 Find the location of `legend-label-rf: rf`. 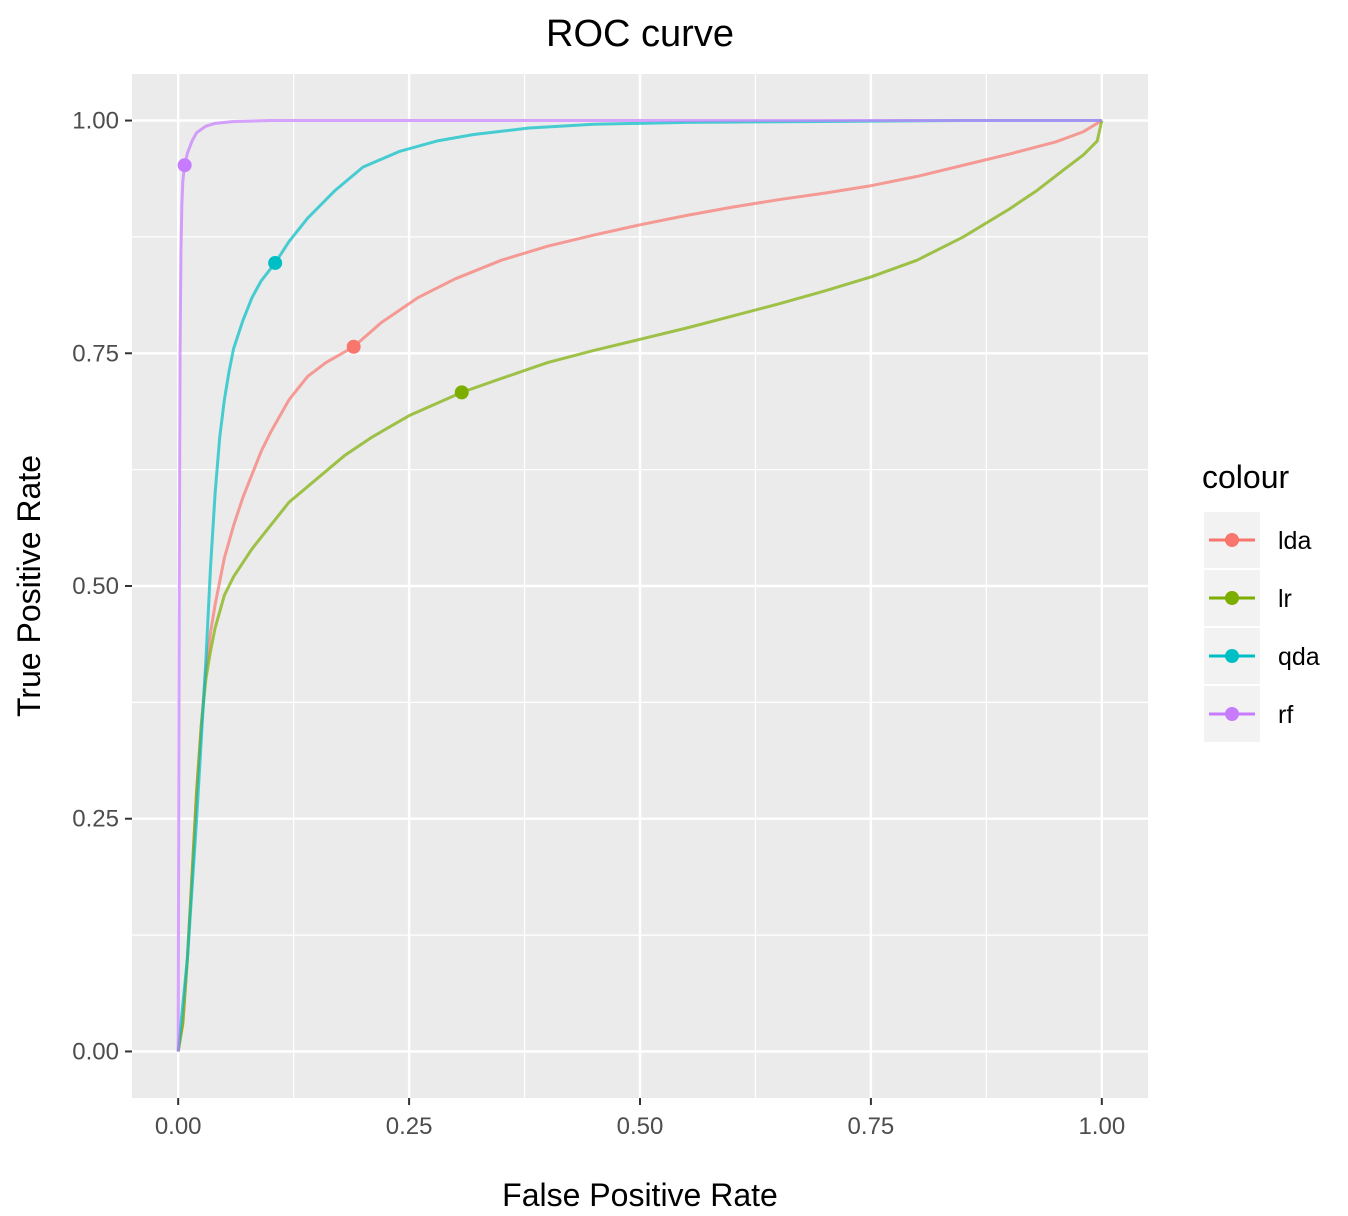

legend-label-rf: rf is located at coordinates (1285, 715).